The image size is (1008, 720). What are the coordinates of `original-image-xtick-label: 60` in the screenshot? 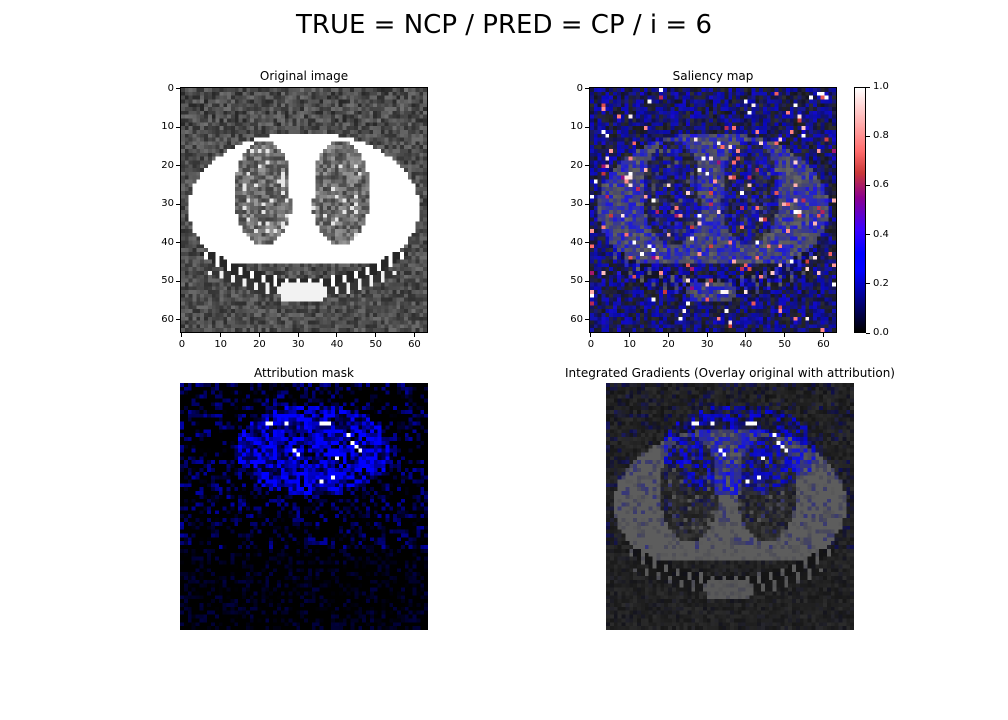 It's located at (414, 344).